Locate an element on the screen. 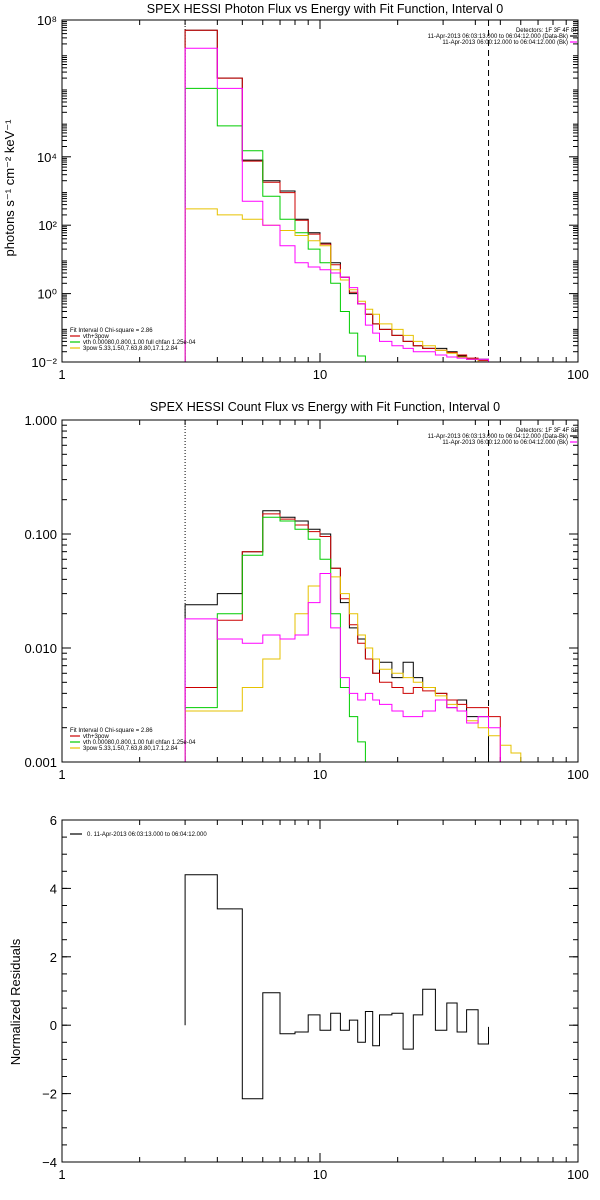 Image resolution: width=600 pixels, height=1200 pixels. series-0-histogram is located at coordinates (336, 987).